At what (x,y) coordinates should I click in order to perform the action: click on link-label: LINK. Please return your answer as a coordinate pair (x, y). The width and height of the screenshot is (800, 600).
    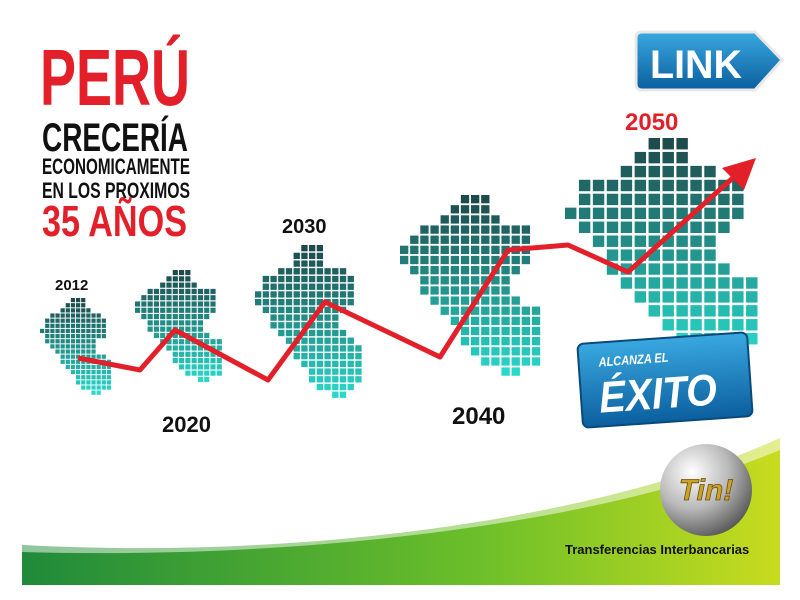
    Looking at the image, I should click on (696, 65).